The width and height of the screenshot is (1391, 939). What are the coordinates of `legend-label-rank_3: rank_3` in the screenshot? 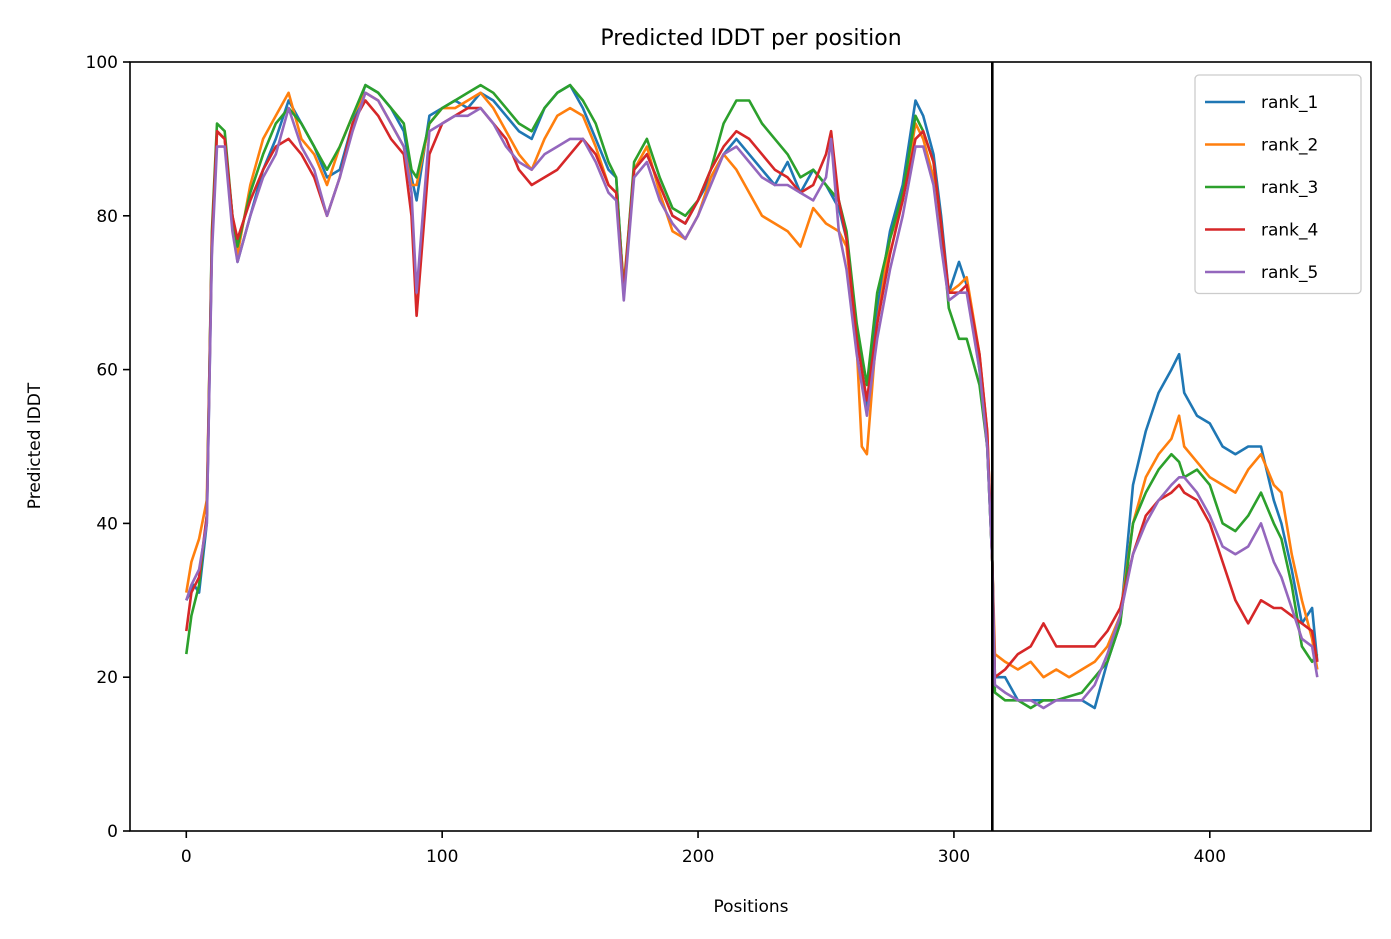 It's located at (1289, 188).